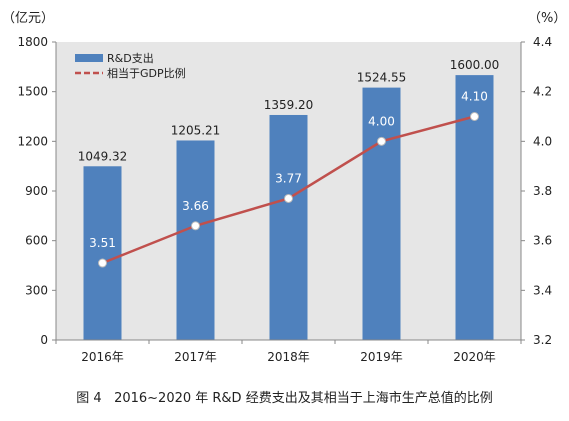 This screenshot has width=569, height=421. I want to click on right-y-ticks: 3.2 3.4 3.6 3.8 4.0 4.2 4.4, so click(536, 191).